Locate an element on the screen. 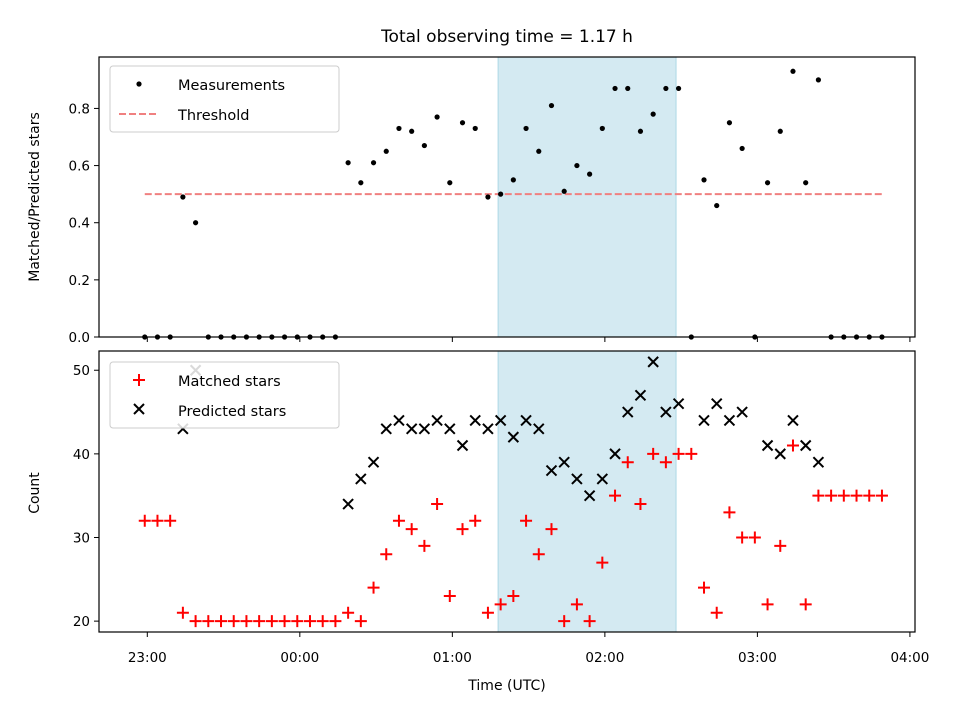  y-tick-label: 50 is located at coordinates (81, 371).